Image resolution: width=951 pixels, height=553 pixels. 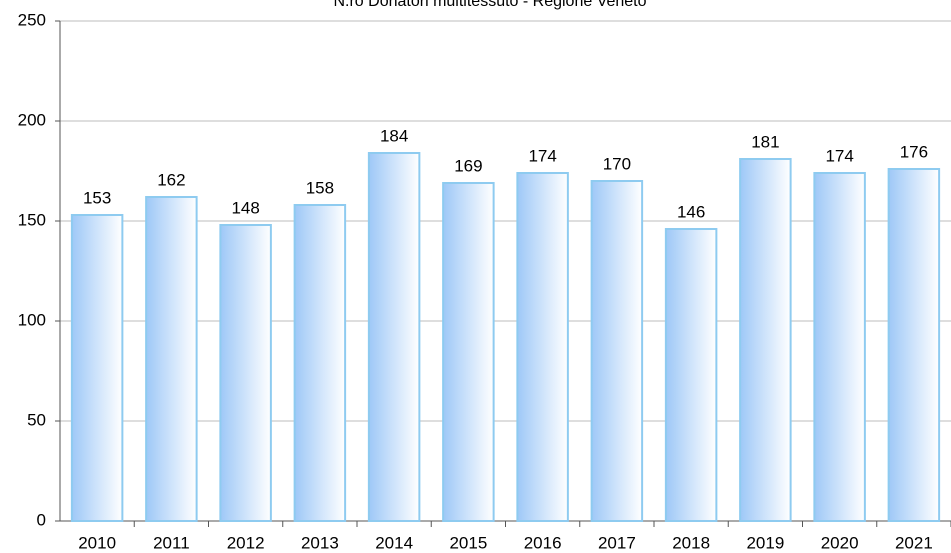 What do you see at coordinates (32, 319) in the screenshot?
I see `y-tick-label: 100` at bounding box center [32, 319].